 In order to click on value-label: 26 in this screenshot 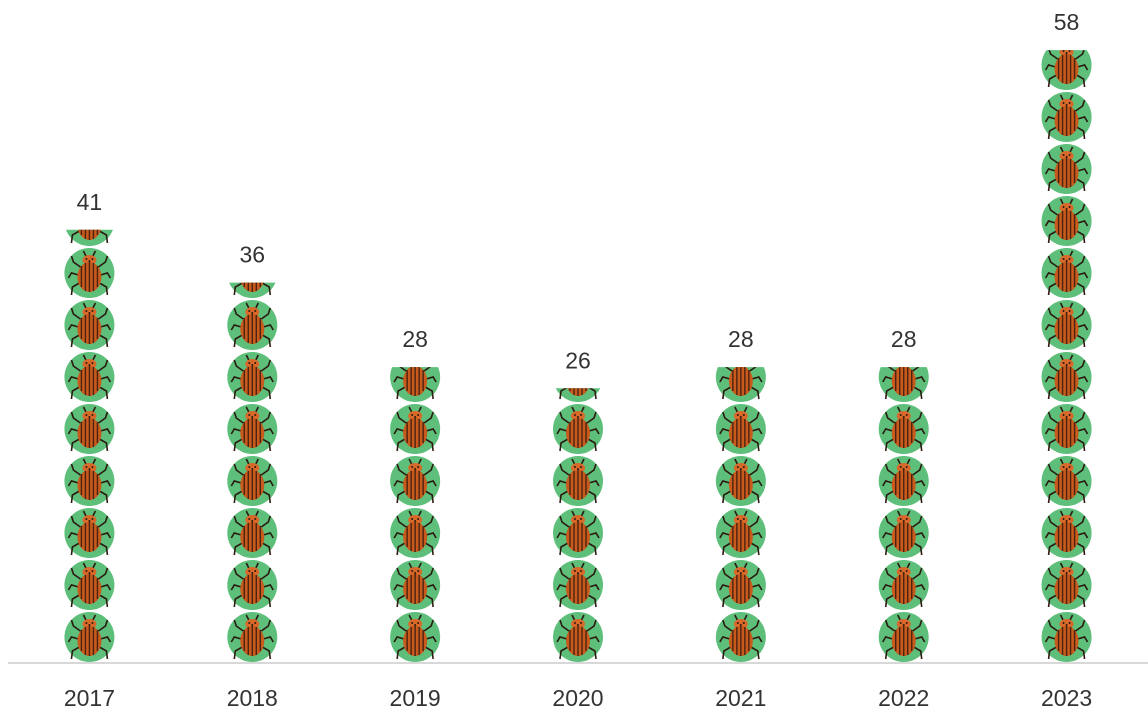, I will do `click(578, 360)`.